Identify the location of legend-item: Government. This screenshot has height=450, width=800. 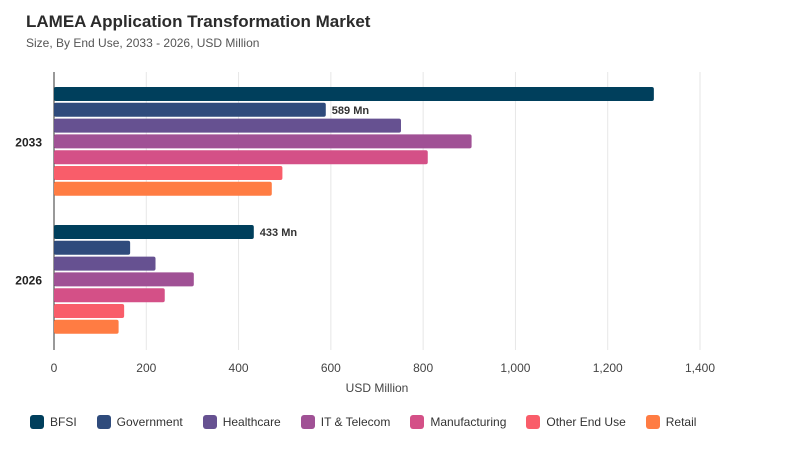
(139, 422).